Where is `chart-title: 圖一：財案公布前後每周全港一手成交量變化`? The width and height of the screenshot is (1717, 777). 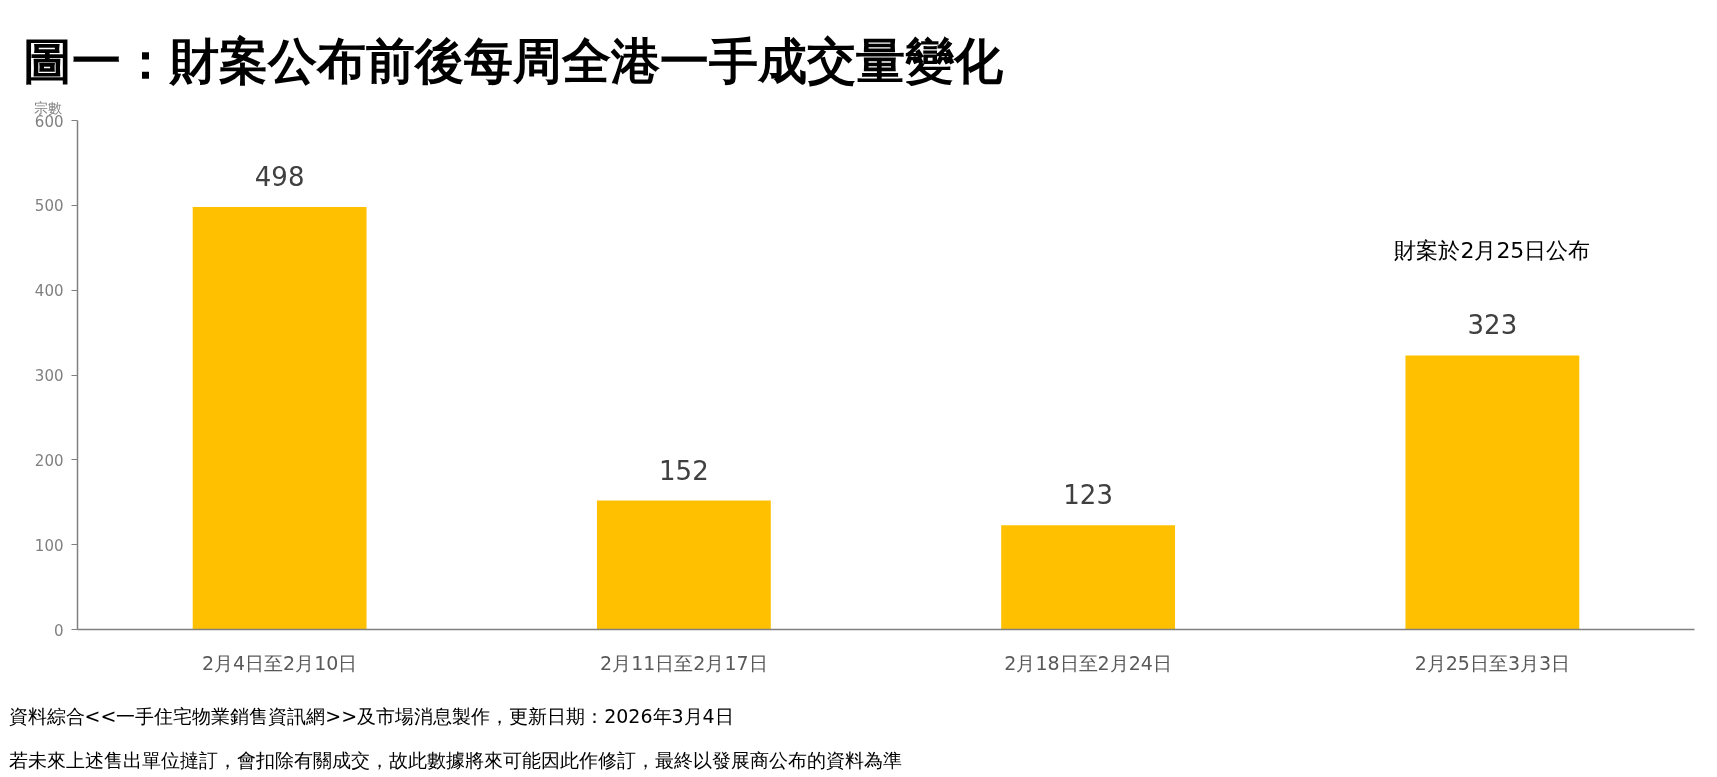
chart-title: 圖一：財案公布前後每周全港一手成交量變化 is located at coordinates (513, 61).